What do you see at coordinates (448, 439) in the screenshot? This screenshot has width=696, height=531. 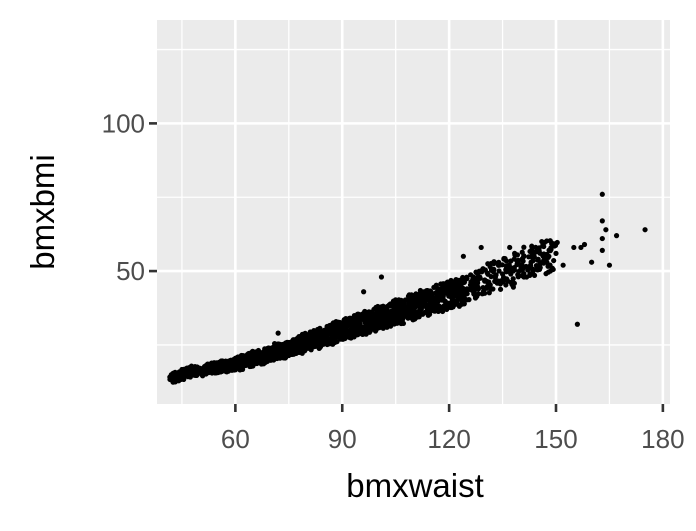 I see `x-tick-label: 120` at bounding box center [448, 439].